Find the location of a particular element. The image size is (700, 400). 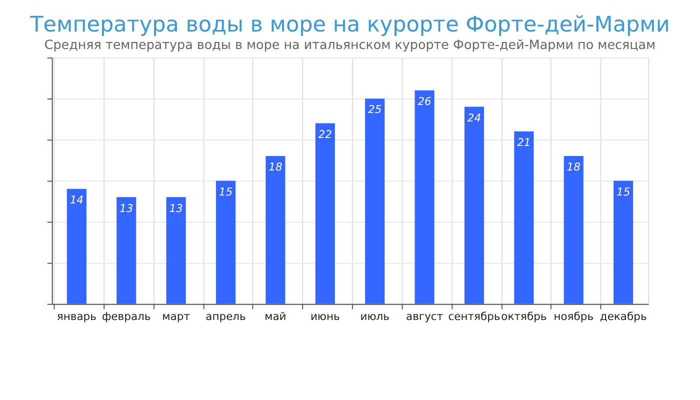

data-label: 26 is located at coordinates (425, 101).